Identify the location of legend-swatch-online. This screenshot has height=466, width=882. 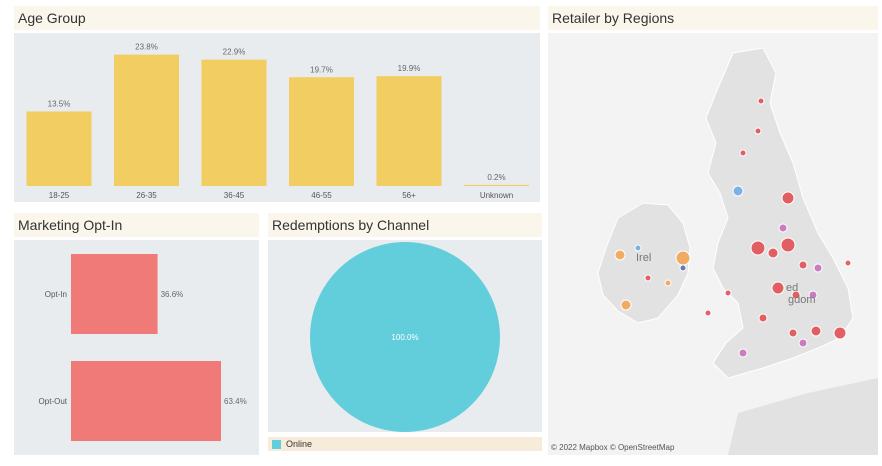
(276, 445).